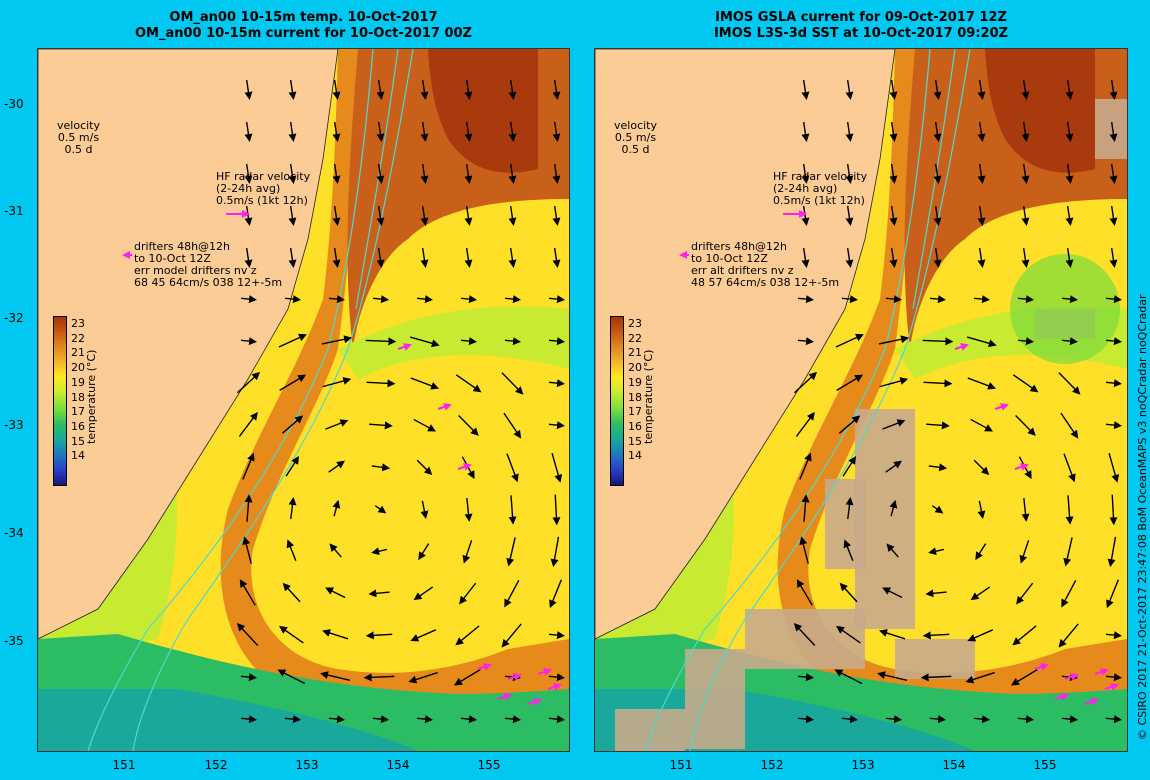  What do you see at coordinates (861, 33) in the screenshot?
I see `right-title-line2: IMOS L3S-3d SST at 10-Oct-2017 09:20Z` at bounding box center [861, 33].